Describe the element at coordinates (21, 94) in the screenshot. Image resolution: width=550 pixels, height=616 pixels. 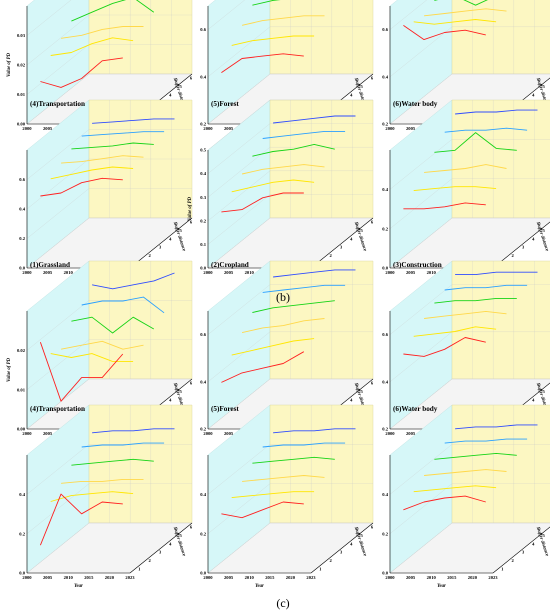
I see `y-tick-label: 0.01` at that location.